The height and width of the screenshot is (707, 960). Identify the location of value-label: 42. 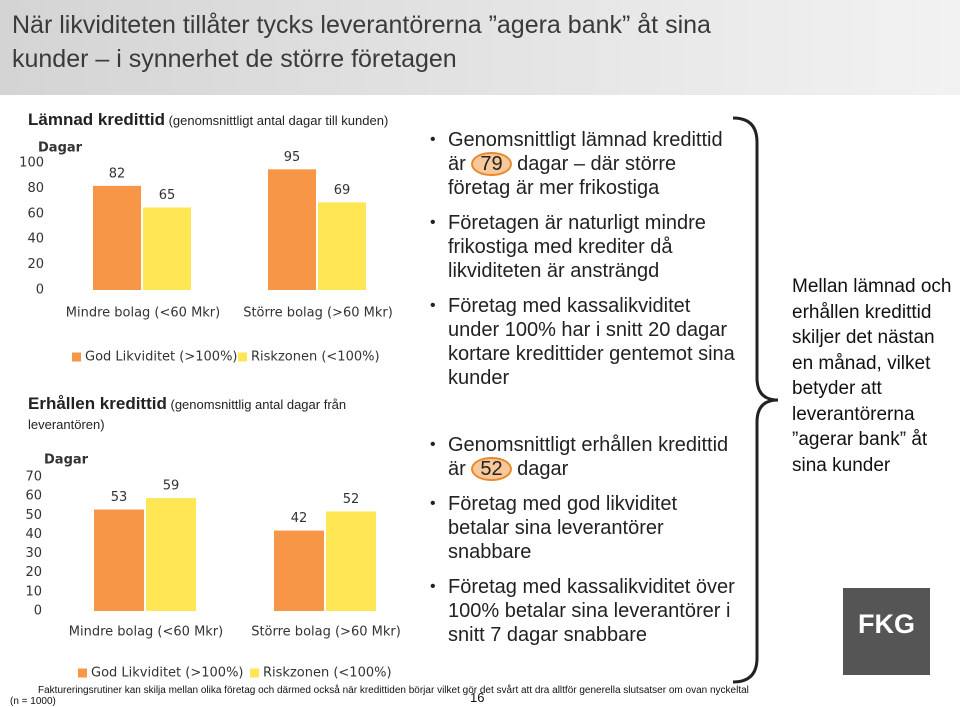
(299, 518).